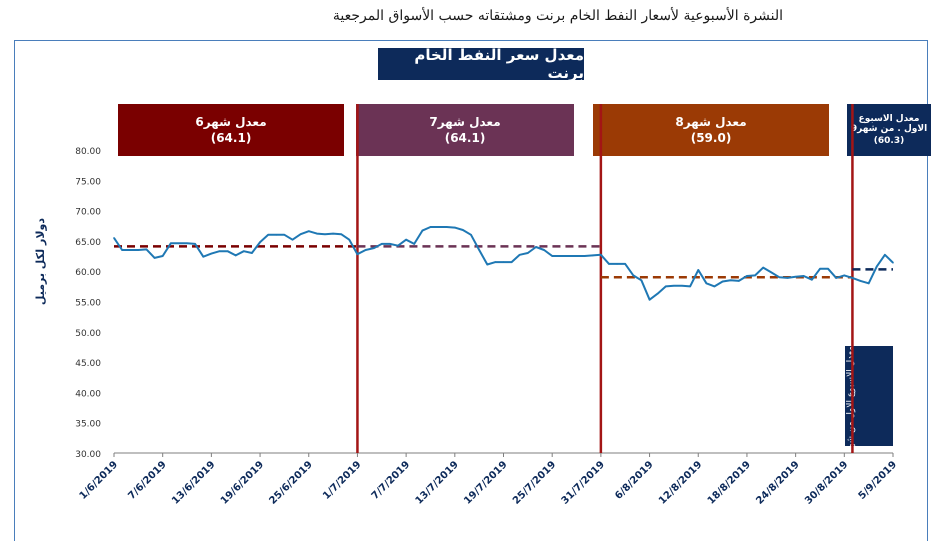  What do you see at coordinates (231, 130) in the screenshot?
I see `month6-average-box: معدل شهر6 (64.1)` at bounding box center [231, 130].